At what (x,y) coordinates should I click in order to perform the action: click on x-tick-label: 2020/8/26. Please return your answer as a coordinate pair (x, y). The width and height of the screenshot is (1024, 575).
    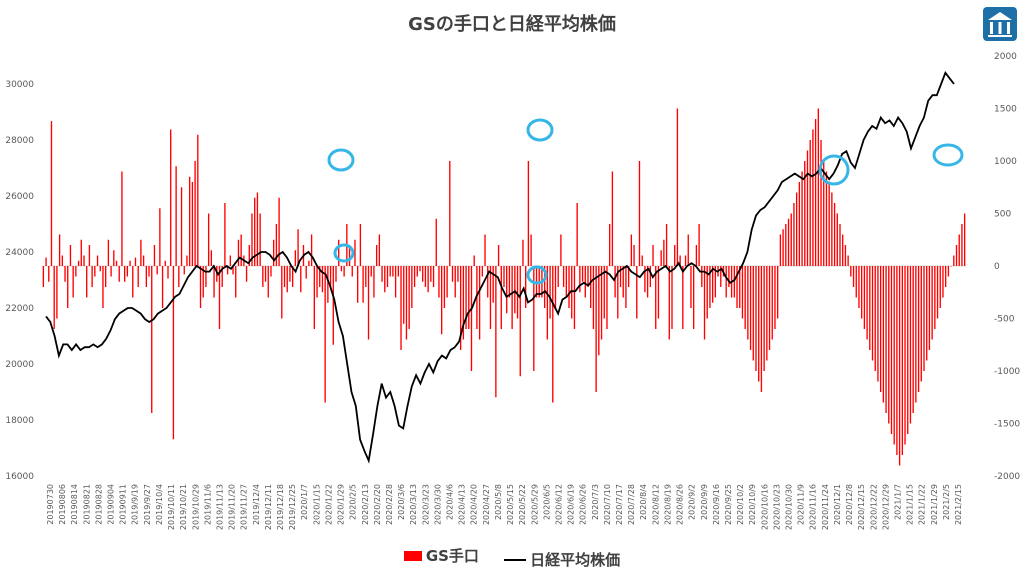
    Looking at the image, I should click on (680, 504).